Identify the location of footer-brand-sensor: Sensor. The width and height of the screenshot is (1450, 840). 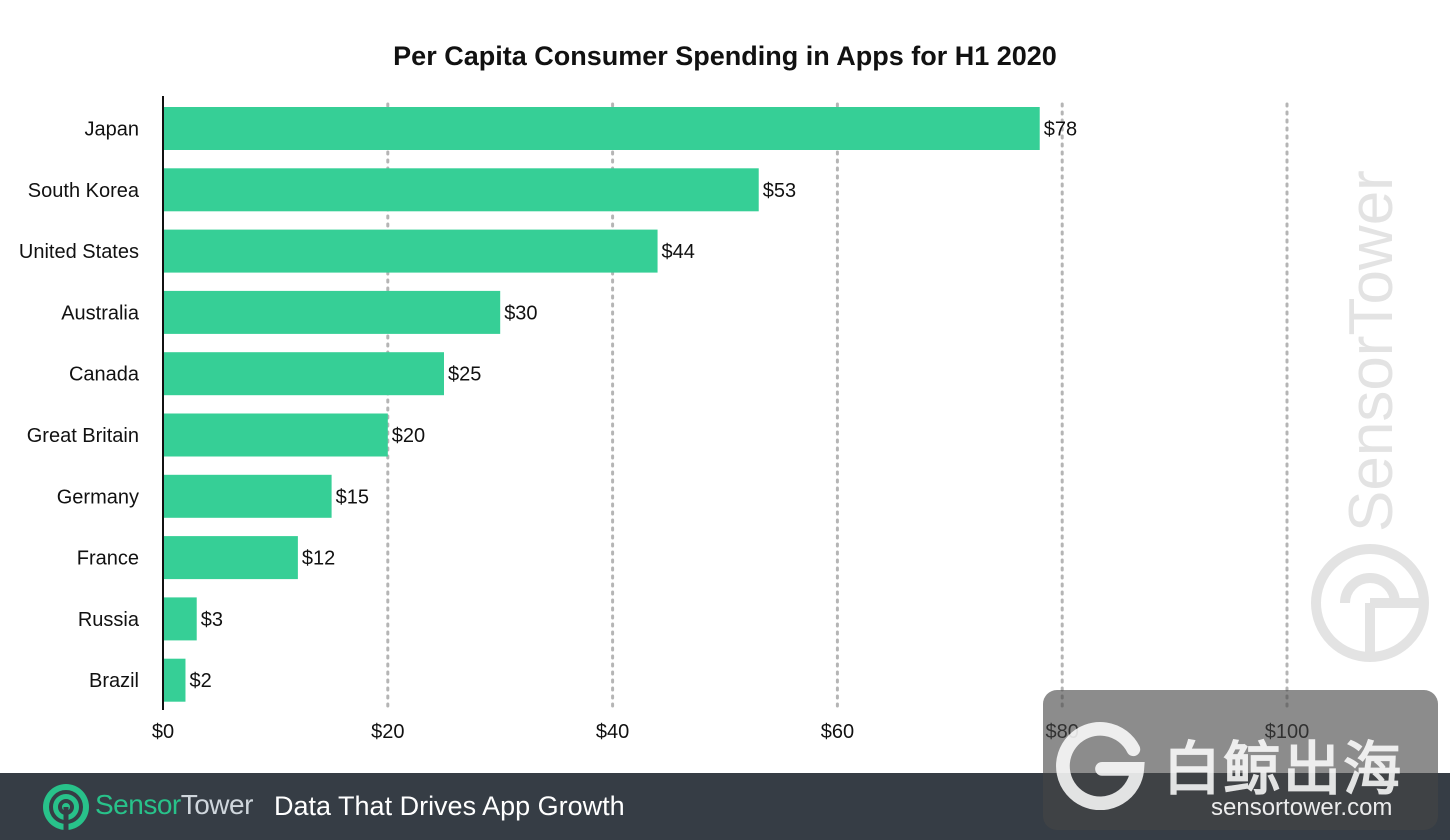
(138, 804).